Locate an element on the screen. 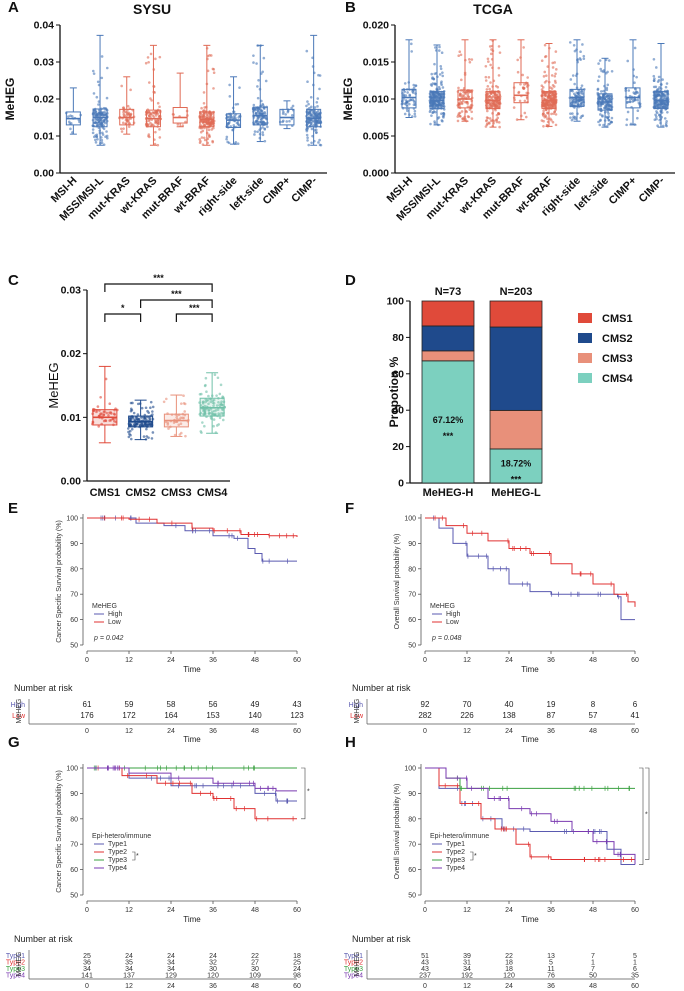  bar-segment-cms1 is located at coordinates (448, 313).